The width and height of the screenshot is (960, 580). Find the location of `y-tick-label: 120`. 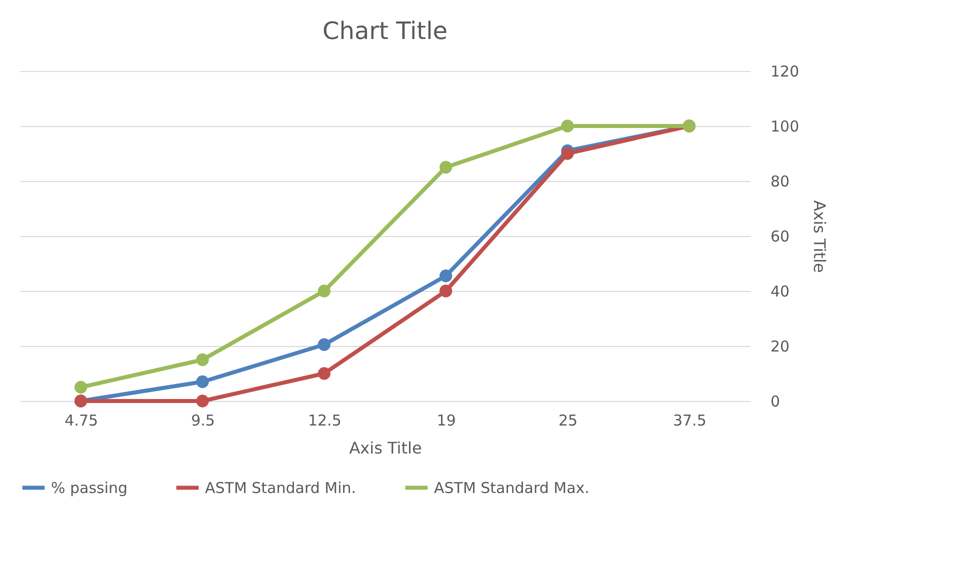

y-tick-label: 120 is located at coordinates (785, 71).